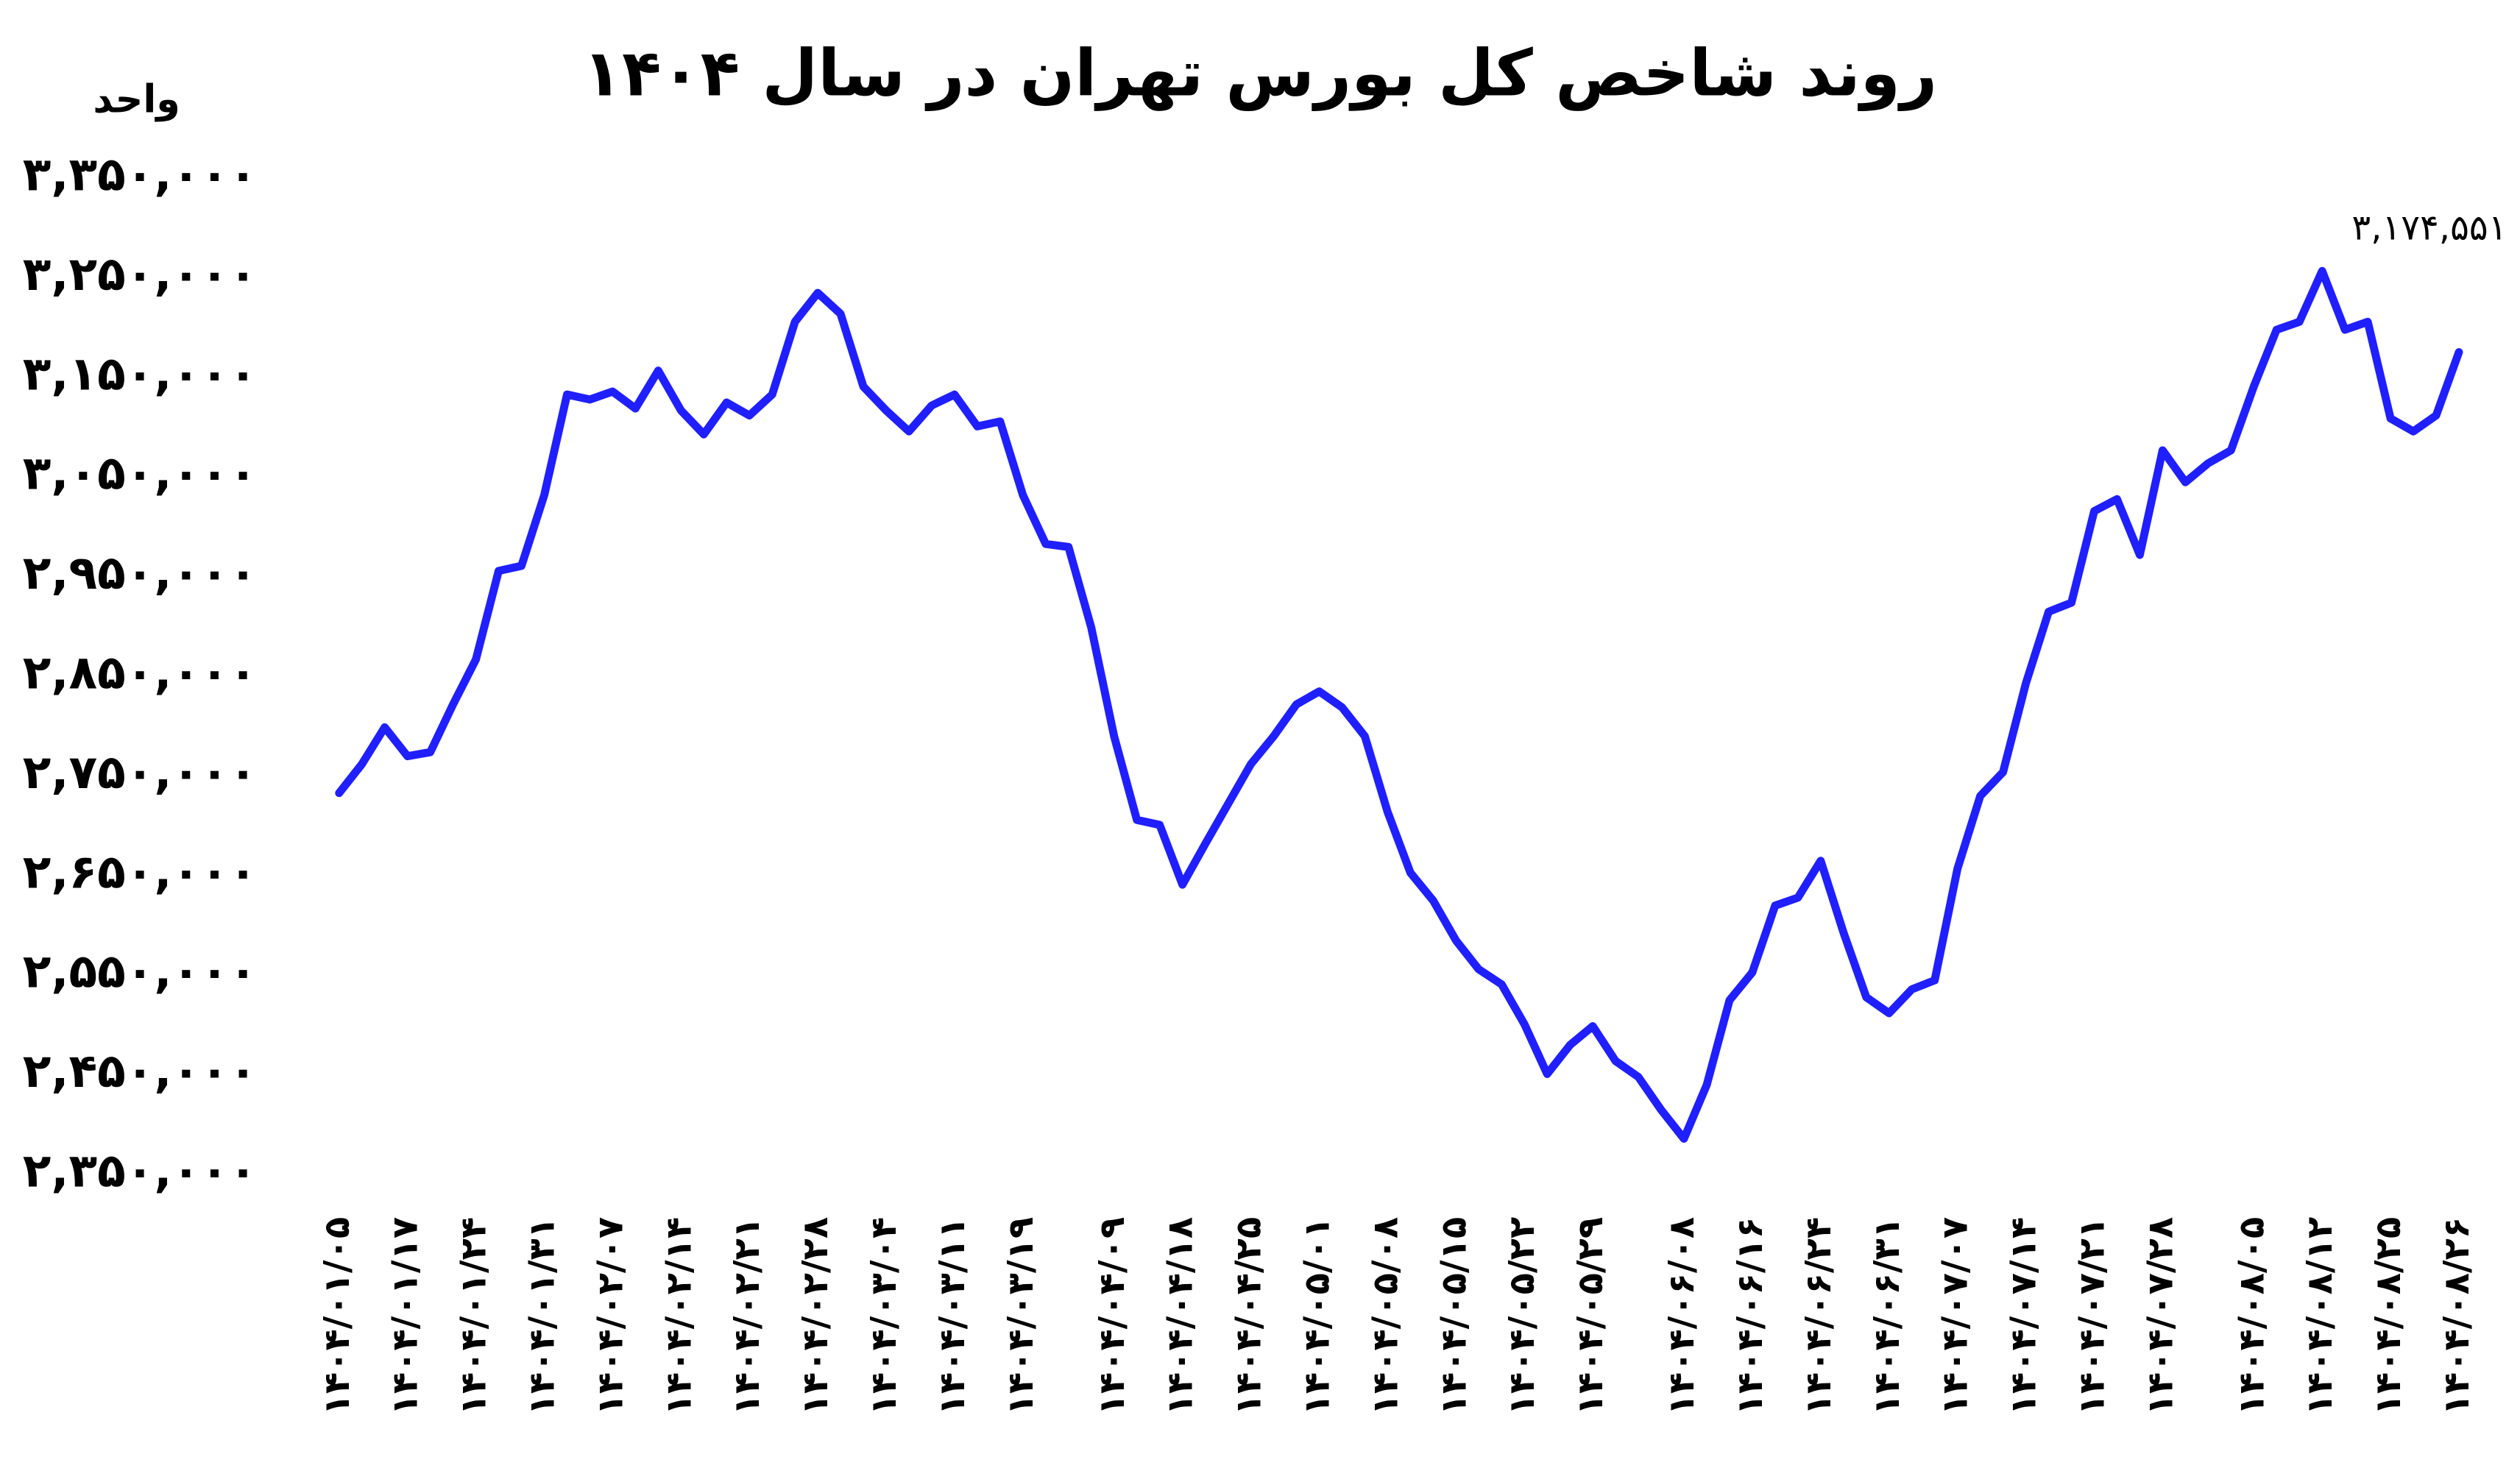  Describe the element at coordinates (141, 971) in the screenshot. I see `y-tick-label: ۲,۵۵۰,۰۰۰` at that location.